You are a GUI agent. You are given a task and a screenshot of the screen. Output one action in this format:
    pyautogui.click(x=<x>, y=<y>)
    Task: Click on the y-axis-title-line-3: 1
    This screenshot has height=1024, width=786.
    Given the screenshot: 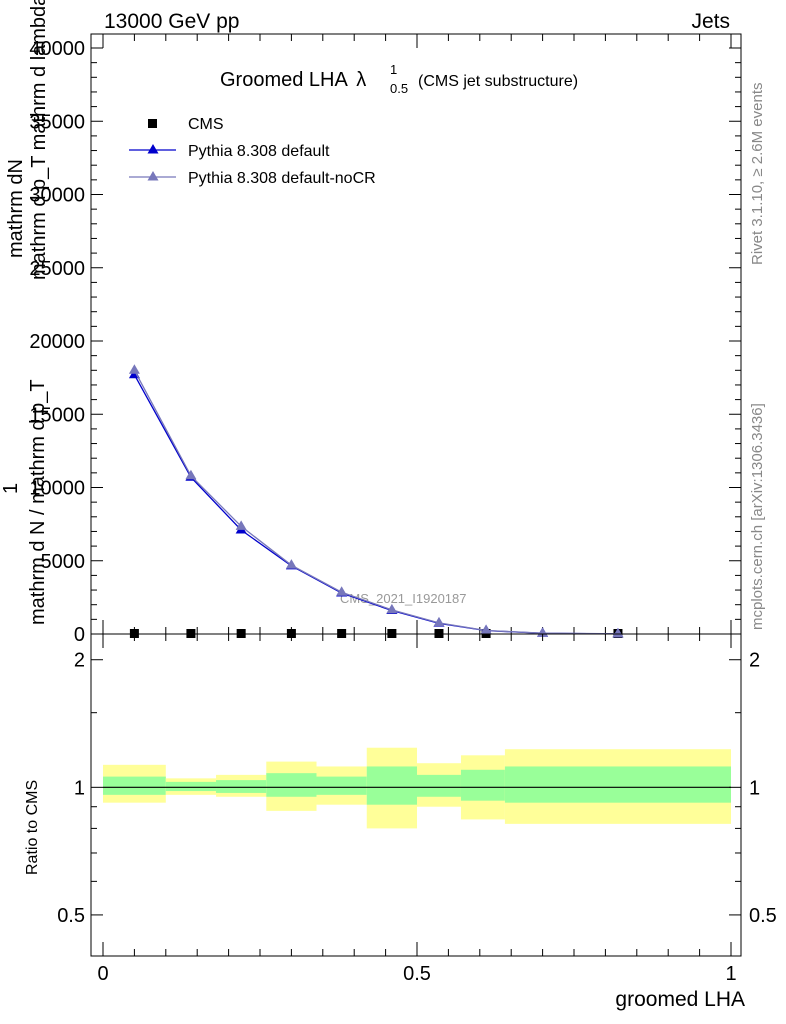 What is the action you would take?
    pyautogui.click(x=11, y=488)
    